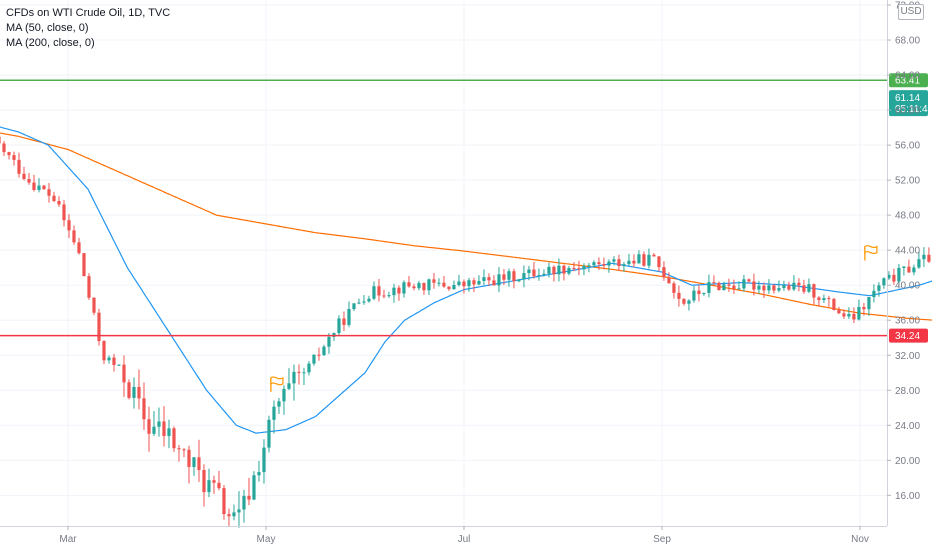 The width and height of the screenshot is (932, 550). What do you see at coordinates (907, 336) in the screenshot?
I see `support-label: 34.24` at bounding box center [907, 336].